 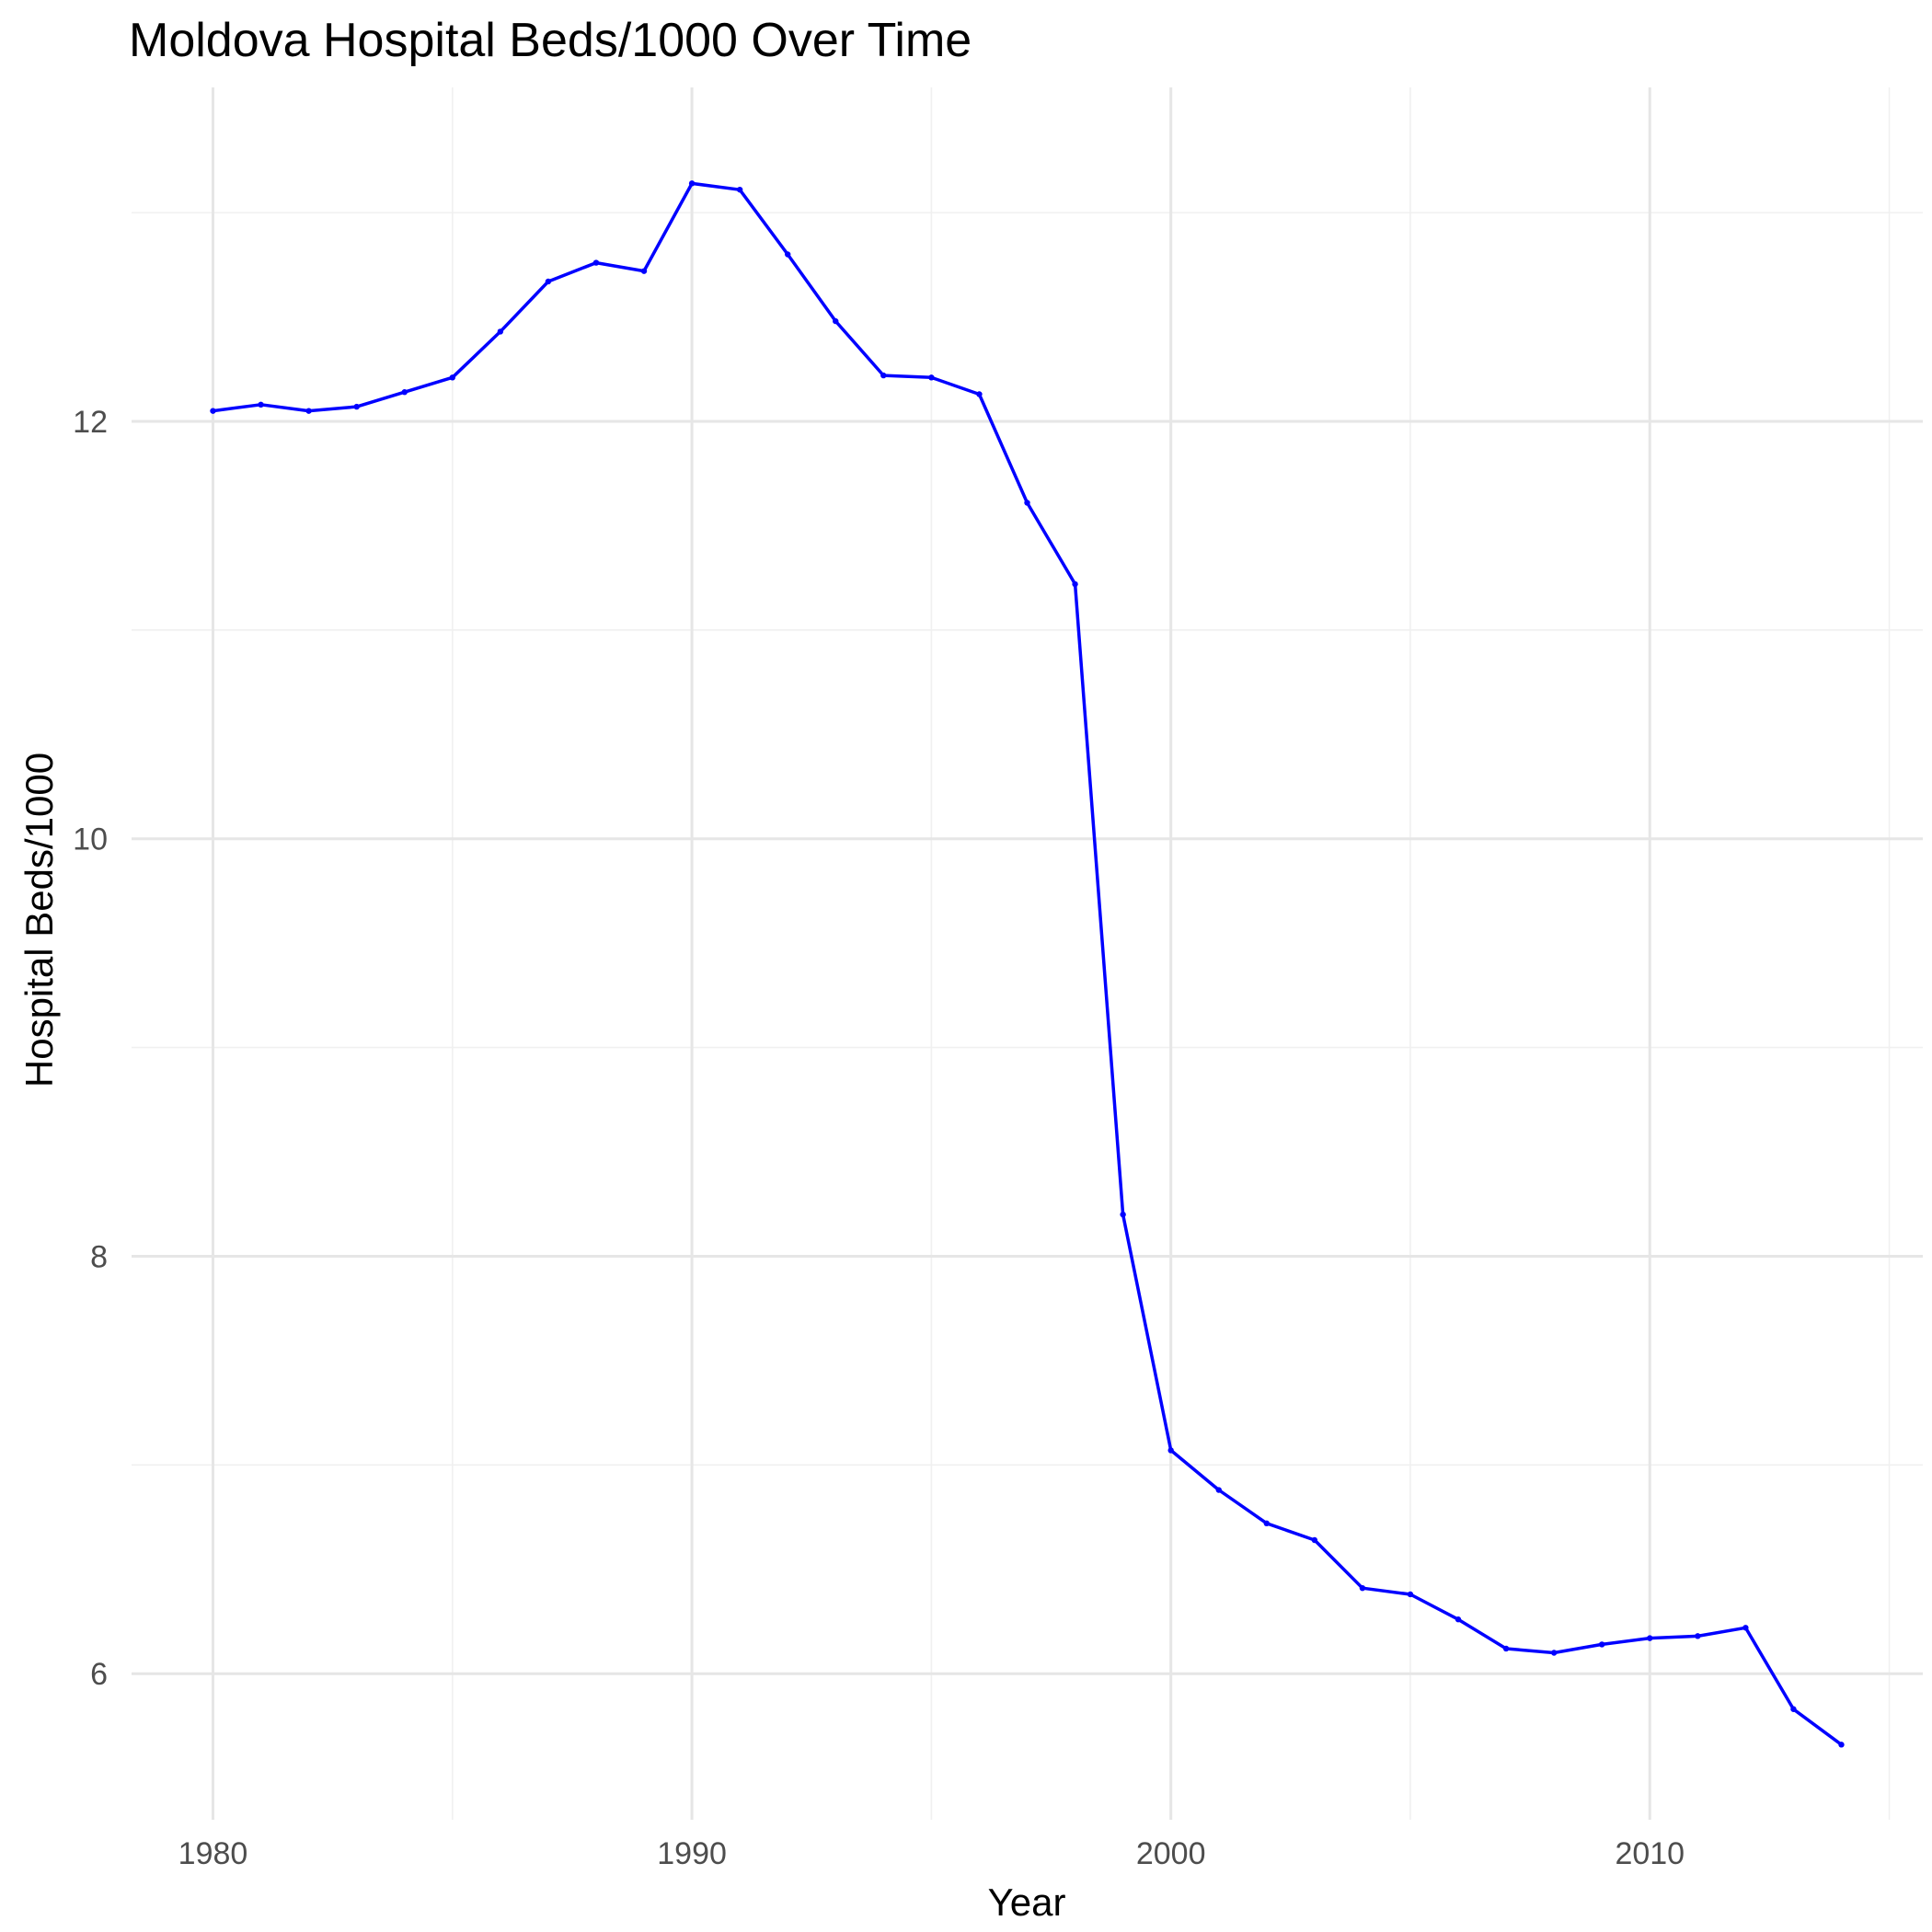 What do you see at coordinates (99, 1674) in the screenshot?
I see `y-tick-label: 6` at bounding box center [99, 1674].